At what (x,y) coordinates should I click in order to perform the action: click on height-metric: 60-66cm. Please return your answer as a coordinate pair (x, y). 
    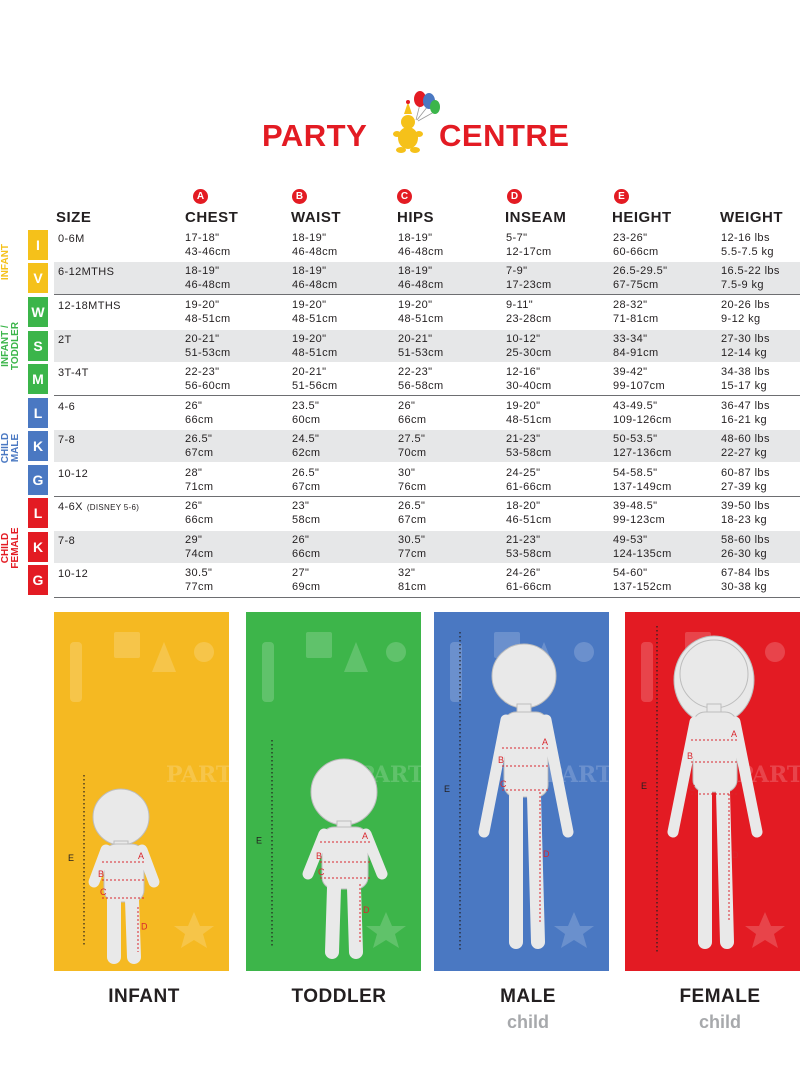
    Looking at the image, I should click on (636, 252).